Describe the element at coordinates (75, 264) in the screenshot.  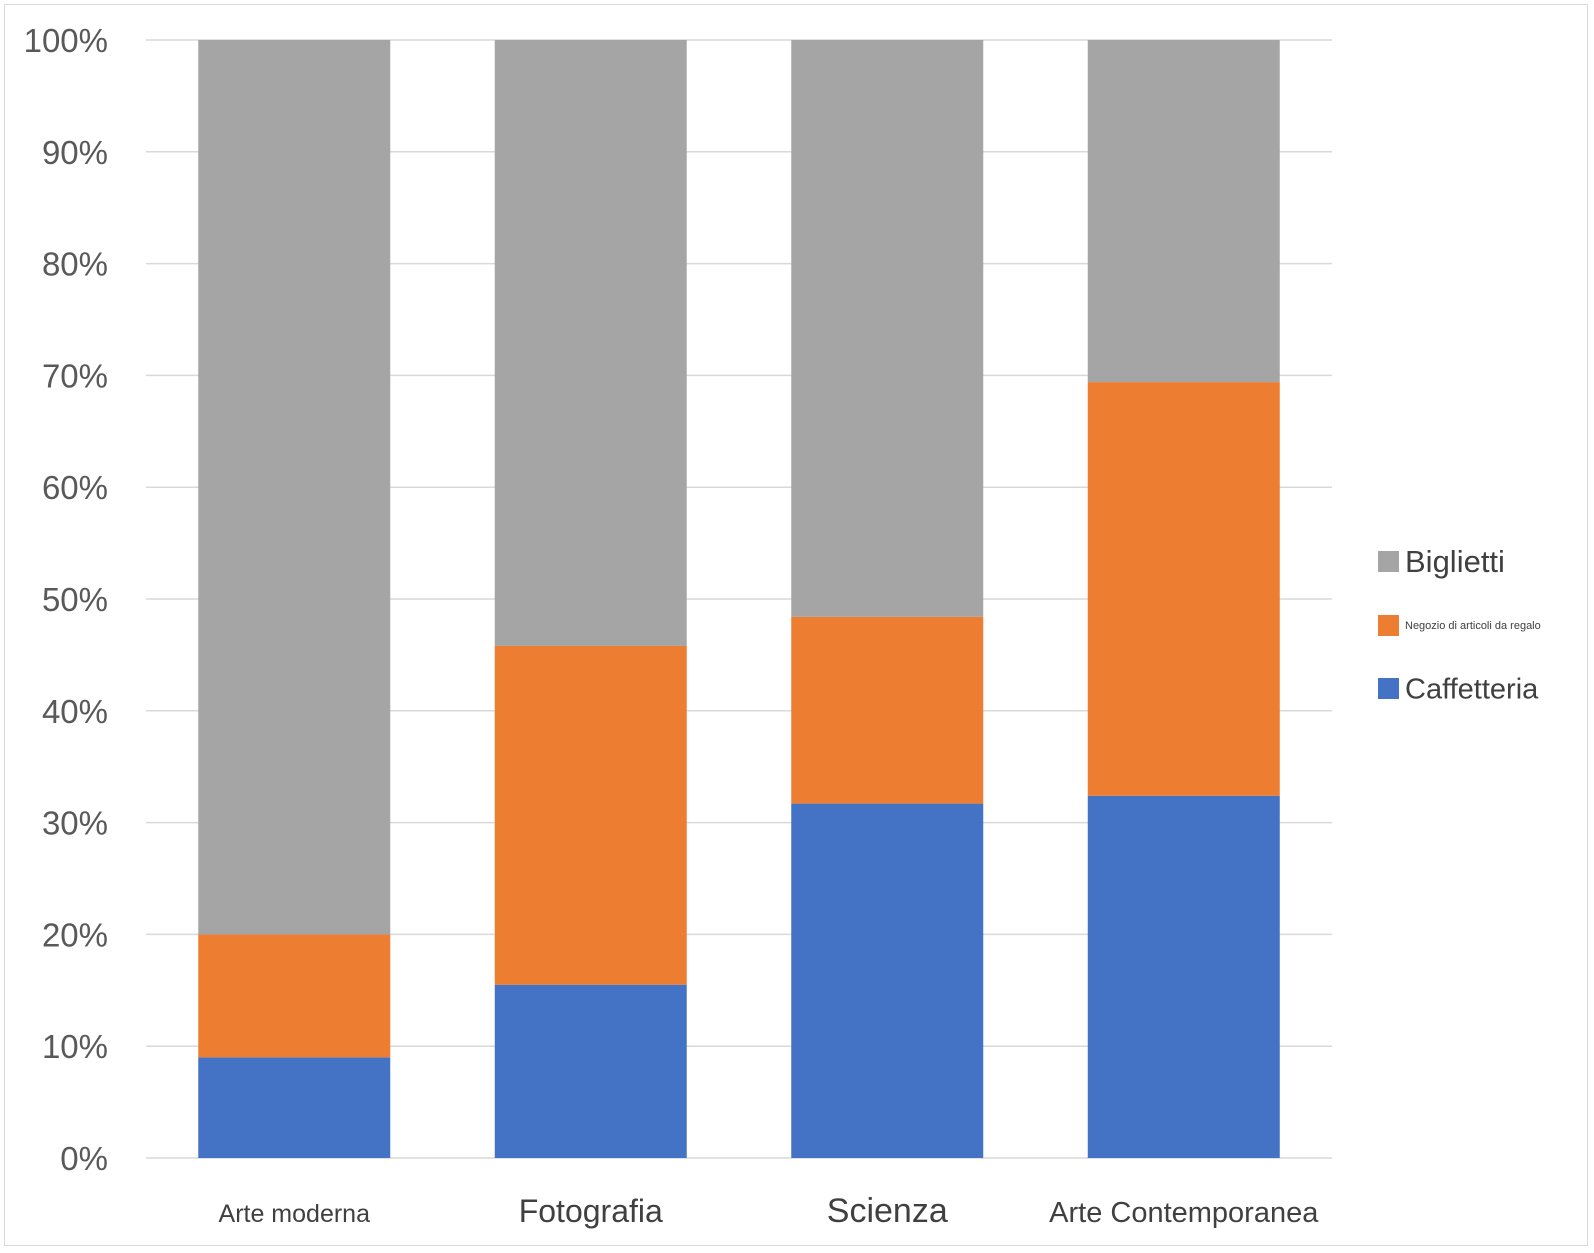
I see `y-tick-label: 80%` at that location.